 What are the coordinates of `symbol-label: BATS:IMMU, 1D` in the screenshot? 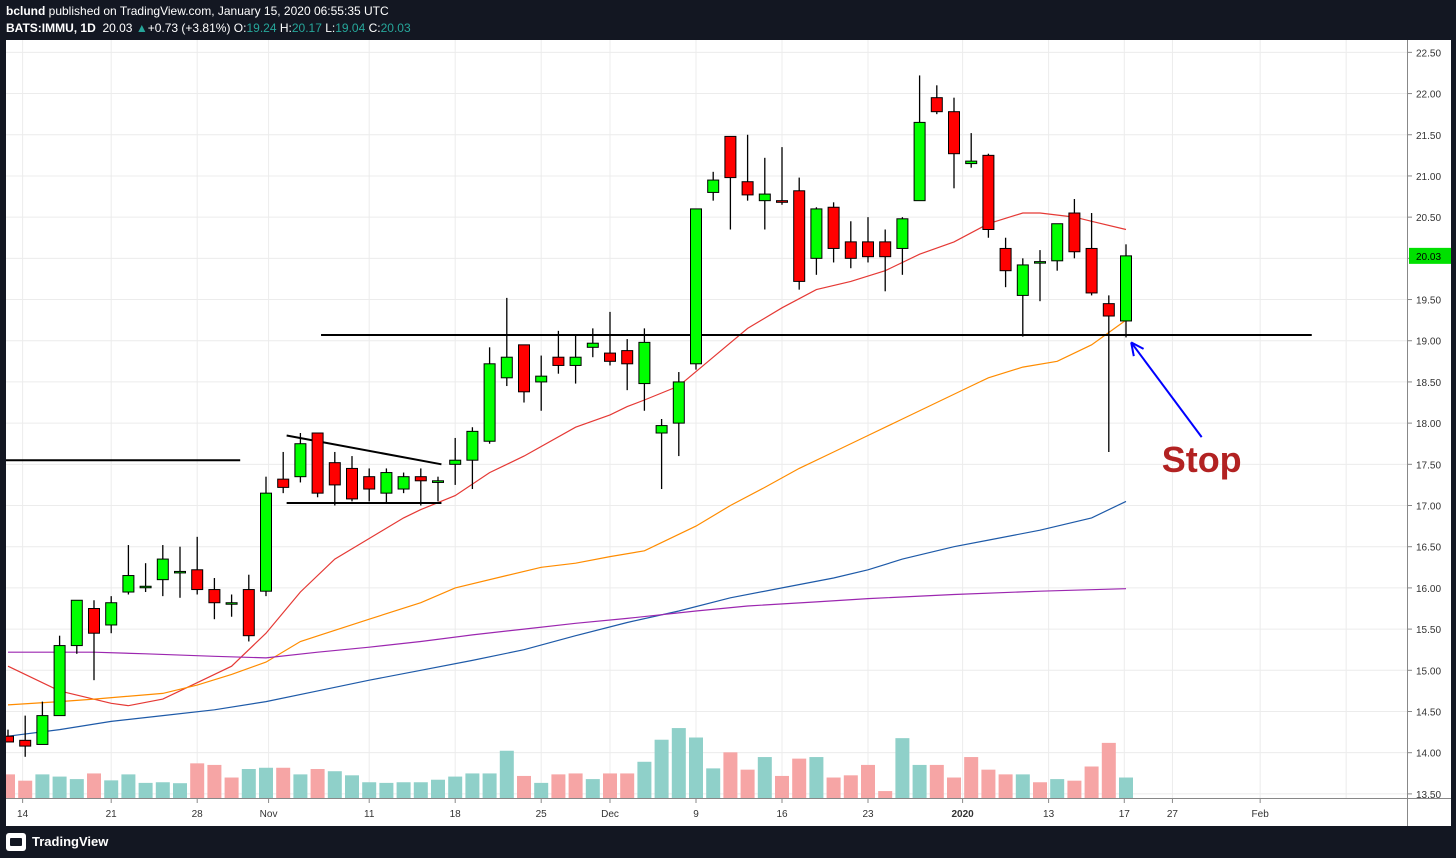 It's located at (51, 28).